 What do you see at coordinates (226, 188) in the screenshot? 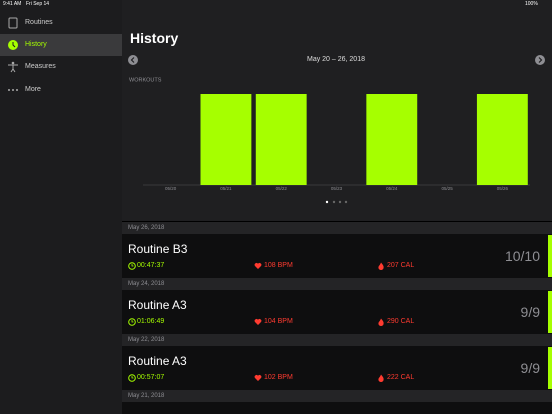
I see `x-tick-label: 05/21` at bounding box center [226, 188].